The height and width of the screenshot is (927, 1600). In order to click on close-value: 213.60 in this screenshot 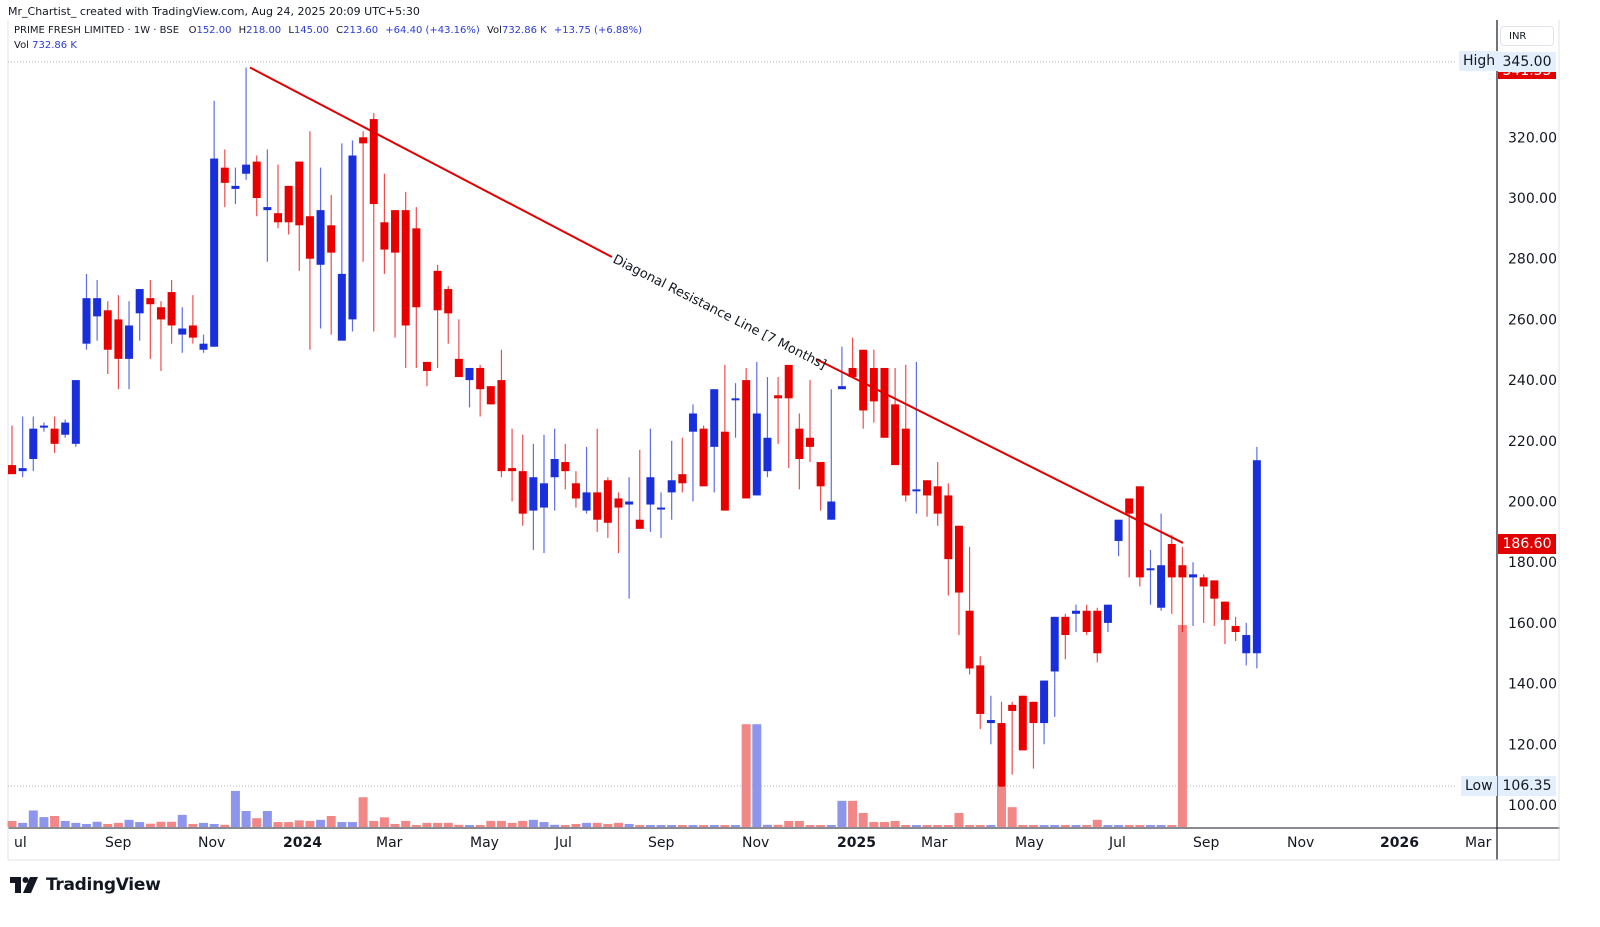, I will do `click(361, 30)`.